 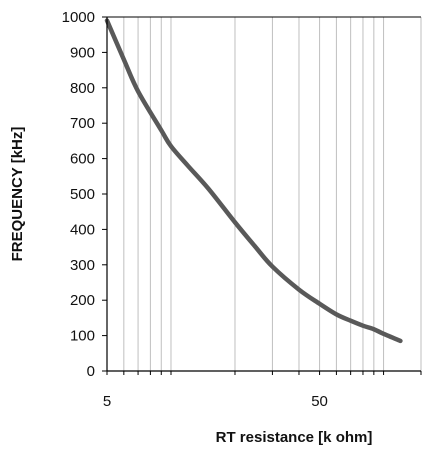 I want to click on y-tick-label: 100, so click(x=82, y=336).